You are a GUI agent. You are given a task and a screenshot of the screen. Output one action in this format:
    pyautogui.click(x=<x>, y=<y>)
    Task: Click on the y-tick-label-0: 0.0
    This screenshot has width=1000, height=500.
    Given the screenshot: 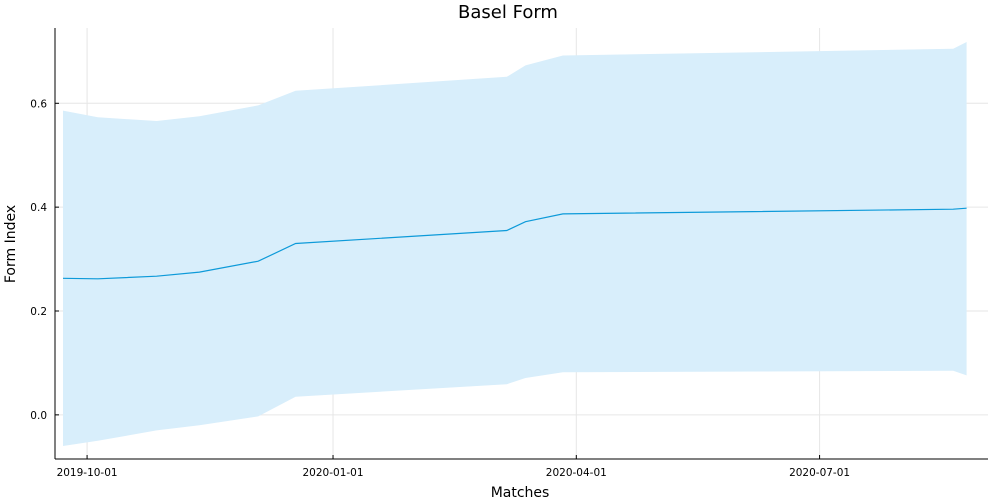 What is the action you would take?
    pyautogui.click(x=38, y=416)
    